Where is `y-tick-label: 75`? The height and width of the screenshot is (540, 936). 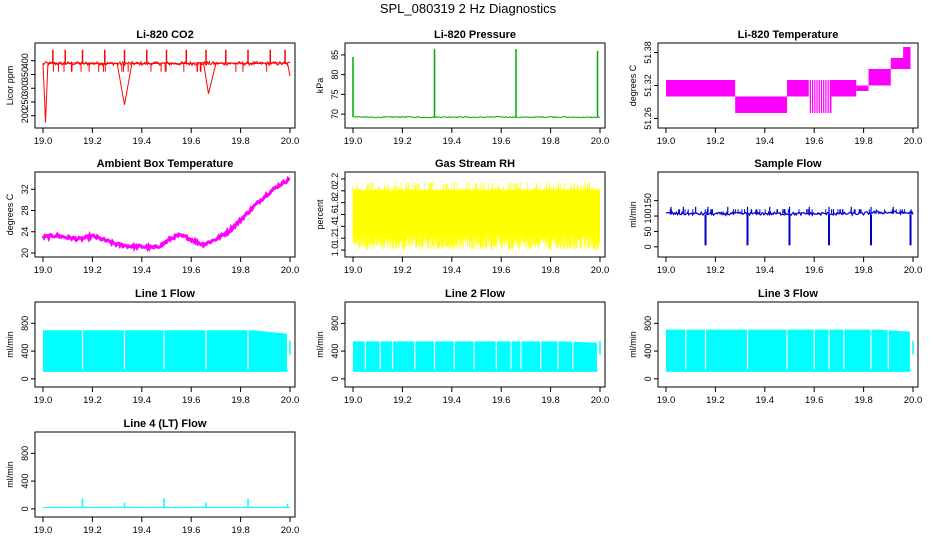 y-tick-label: 75 is located at coordinates (335, 94).